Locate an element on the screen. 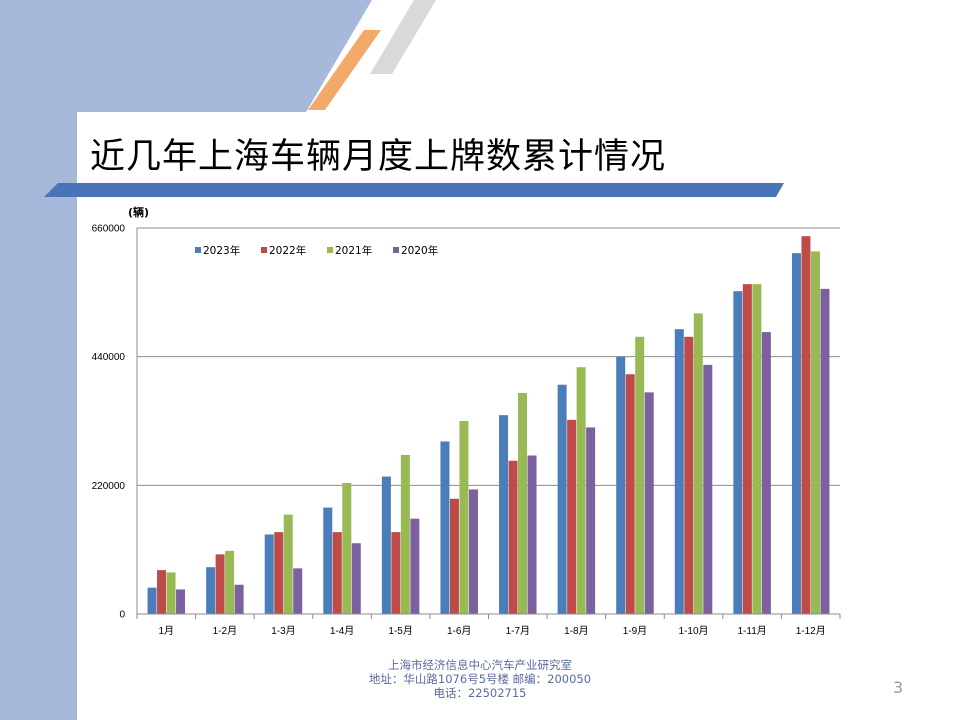 This screenshot has height=720, width=960. y-tick-label: 660000 is located at coordinates (109, 229).